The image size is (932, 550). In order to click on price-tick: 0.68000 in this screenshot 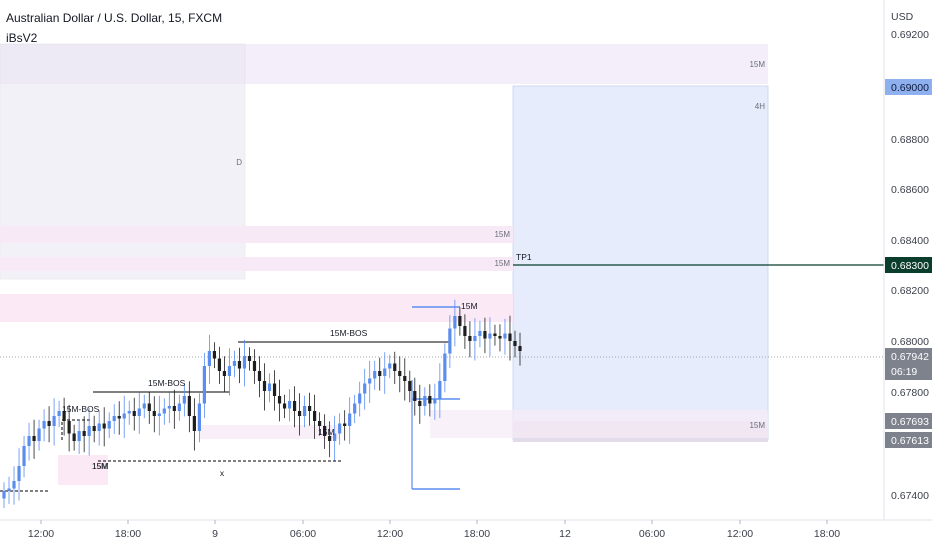, I will do `click(910, 342)`.